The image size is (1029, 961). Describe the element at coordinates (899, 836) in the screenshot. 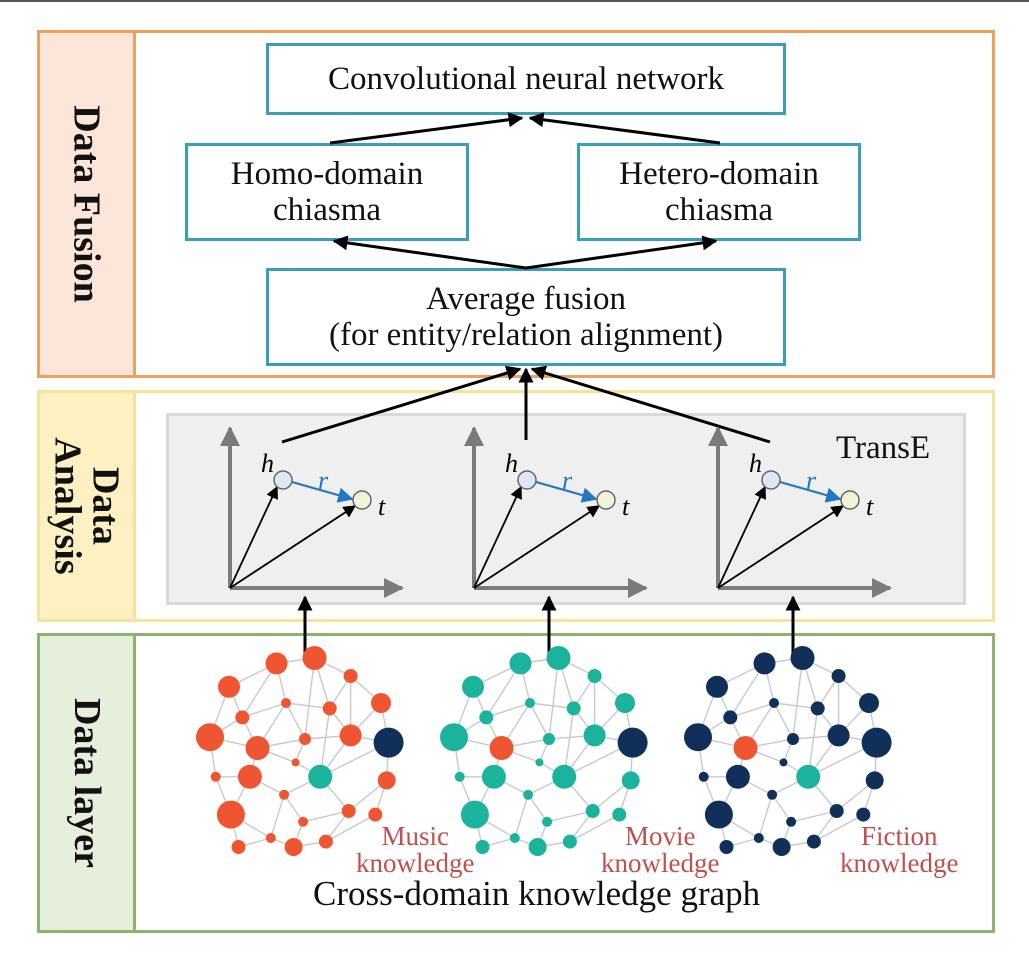

I see `fiction-label-line1: Fiction` at that location.